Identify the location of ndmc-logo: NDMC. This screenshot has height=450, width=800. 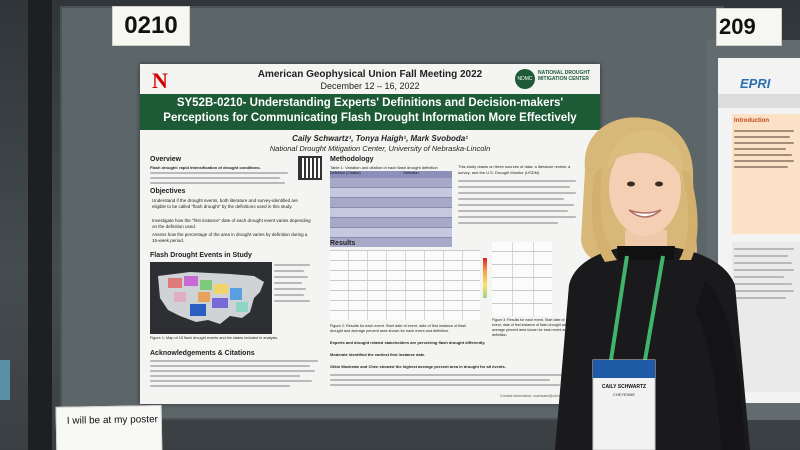
(525, 79).